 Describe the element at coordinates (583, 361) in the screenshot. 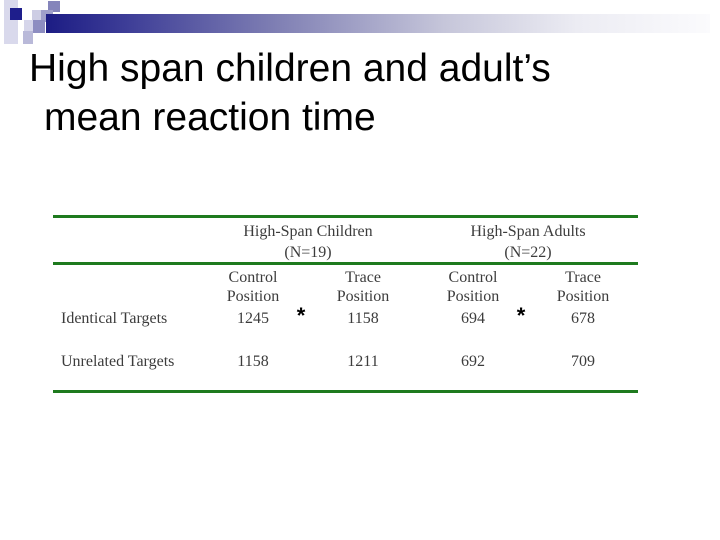

I see `cell-unrelated-adults-trace: 709` at that location.